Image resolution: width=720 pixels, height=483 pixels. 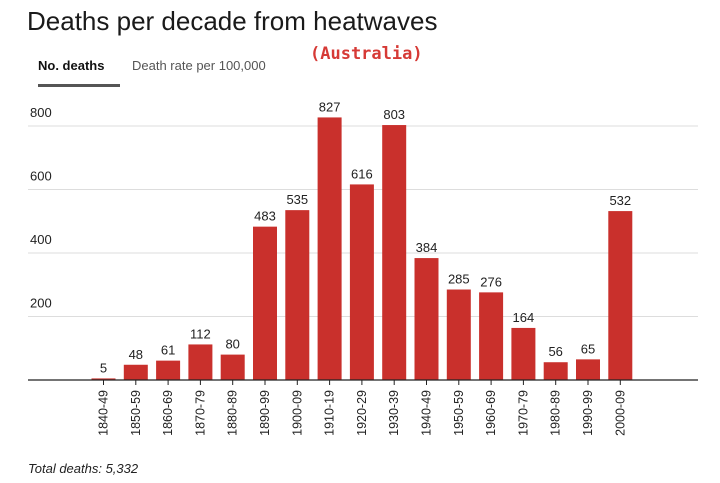 What do you see at coordinates (555, 351) in the screenshot?
I see `data-label: 56` at bounding box center [555, 351].